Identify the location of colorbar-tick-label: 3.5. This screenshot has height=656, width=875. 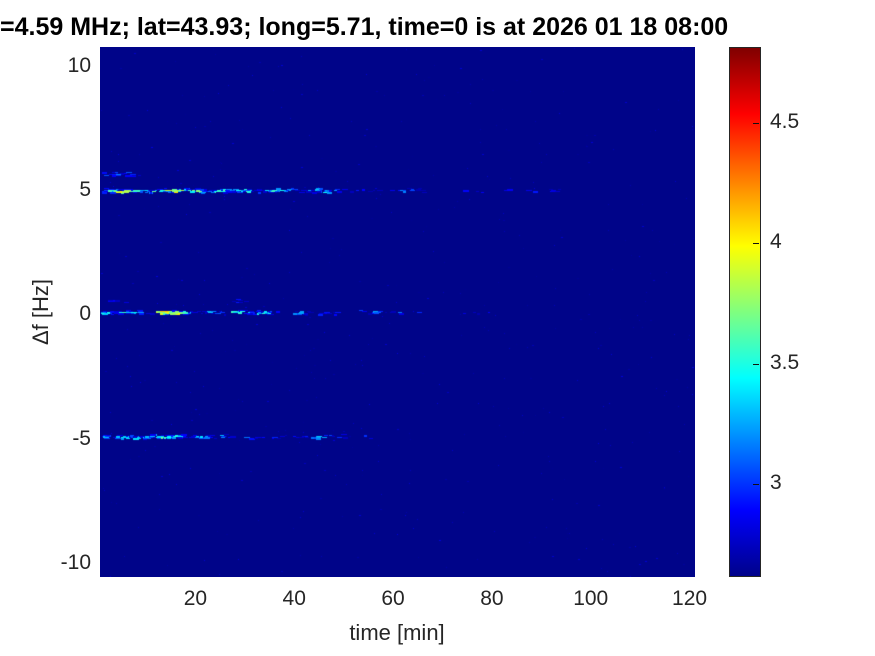
(785, 362).